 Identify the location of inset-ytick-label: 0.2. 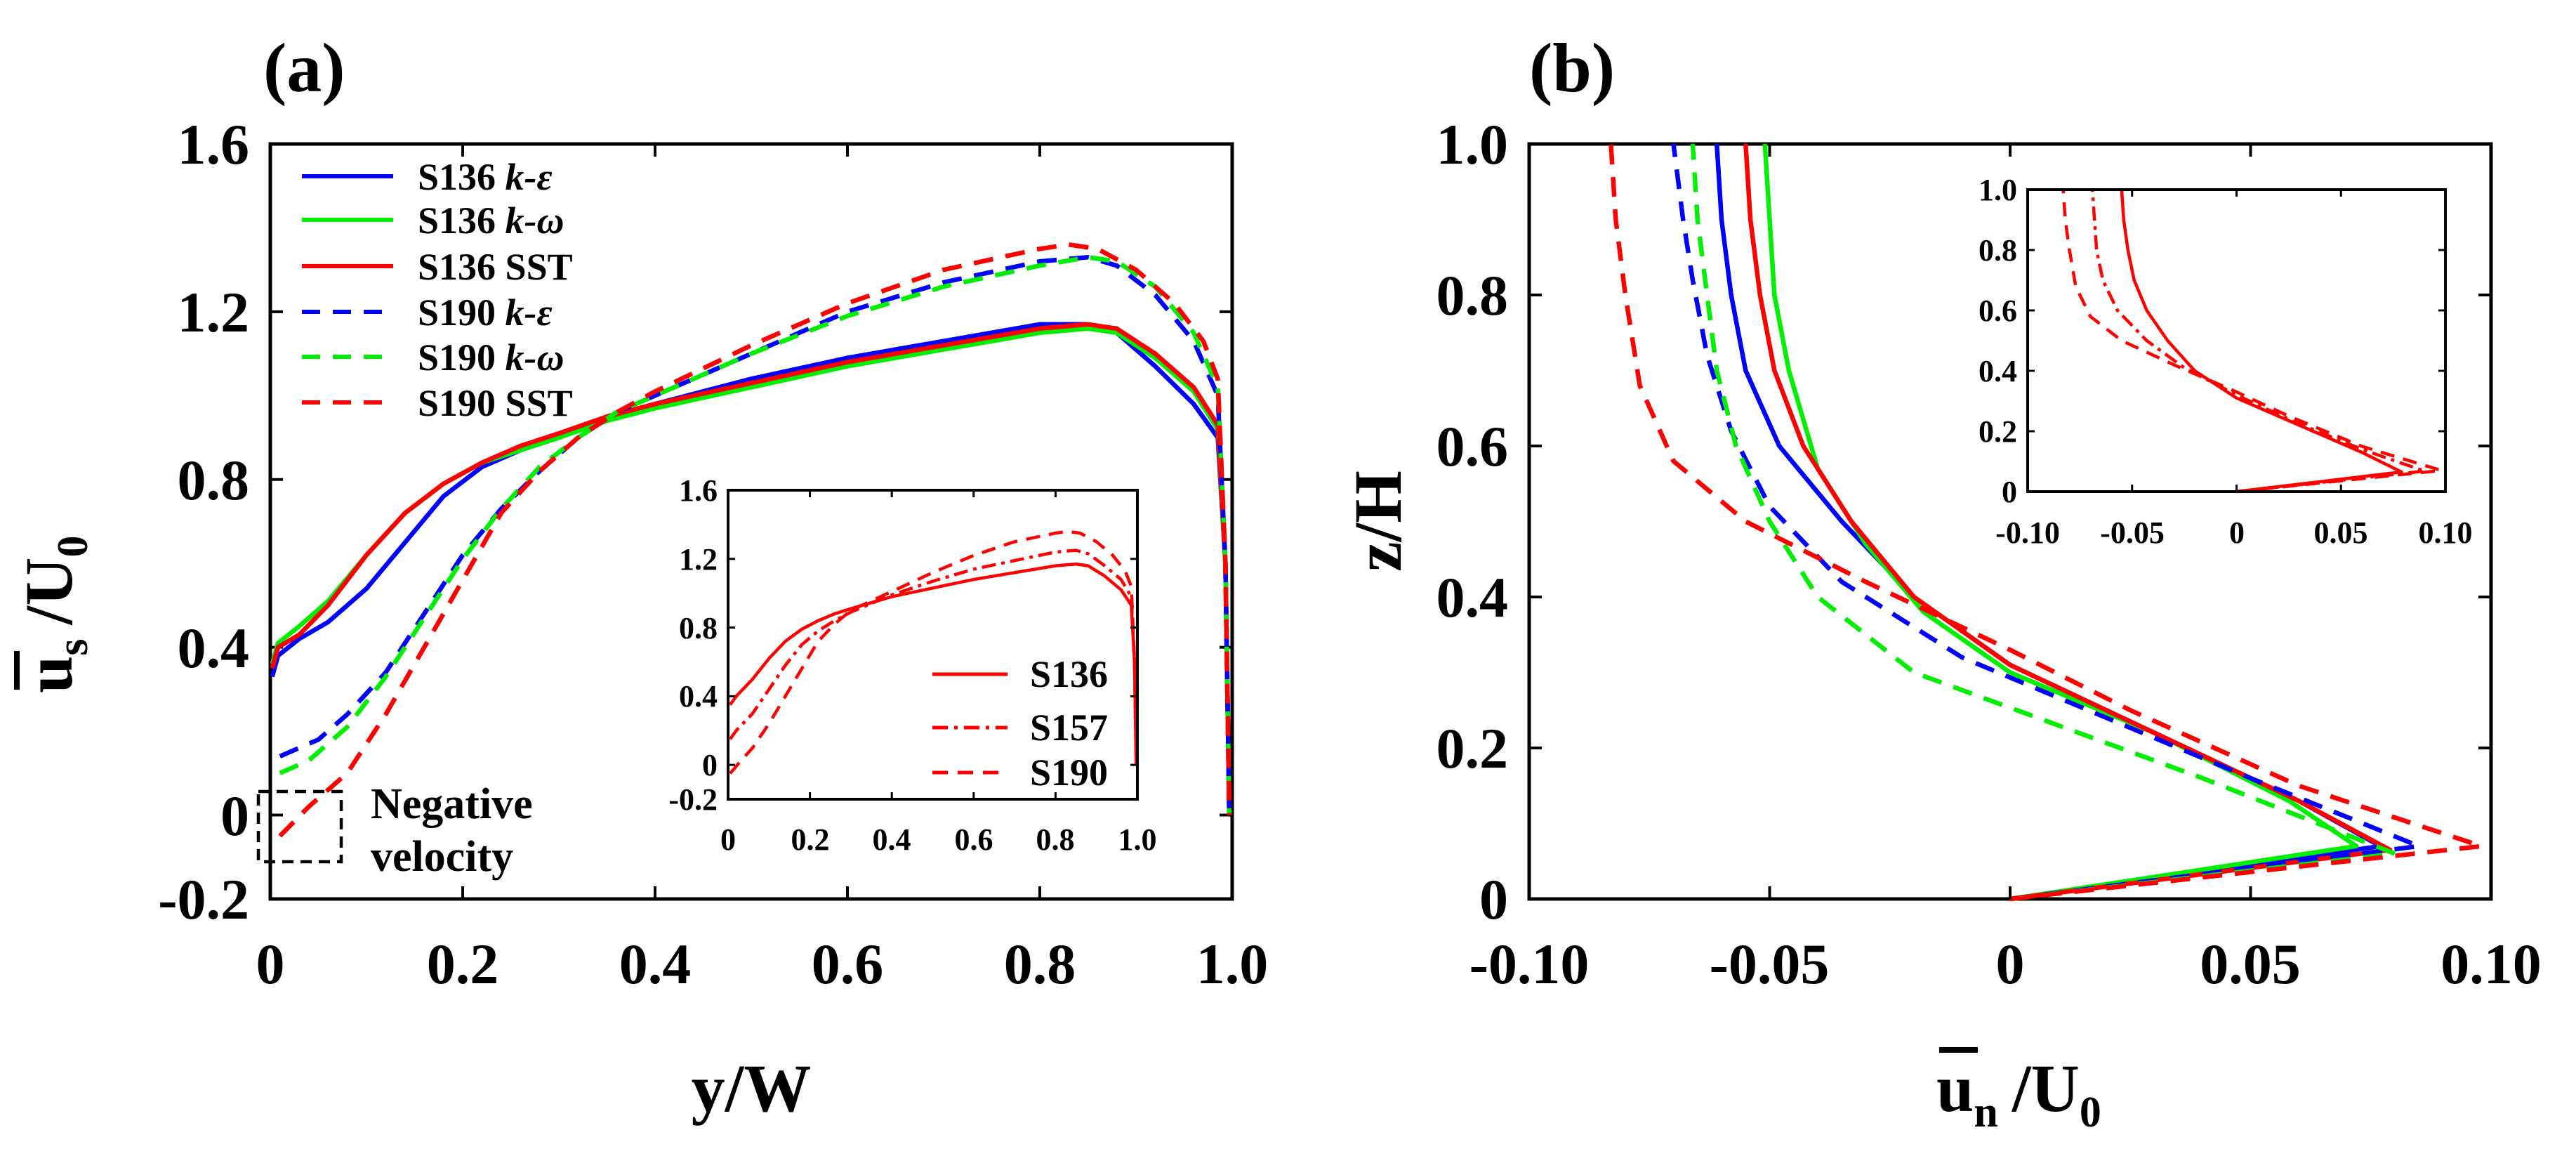
(1998, 431).